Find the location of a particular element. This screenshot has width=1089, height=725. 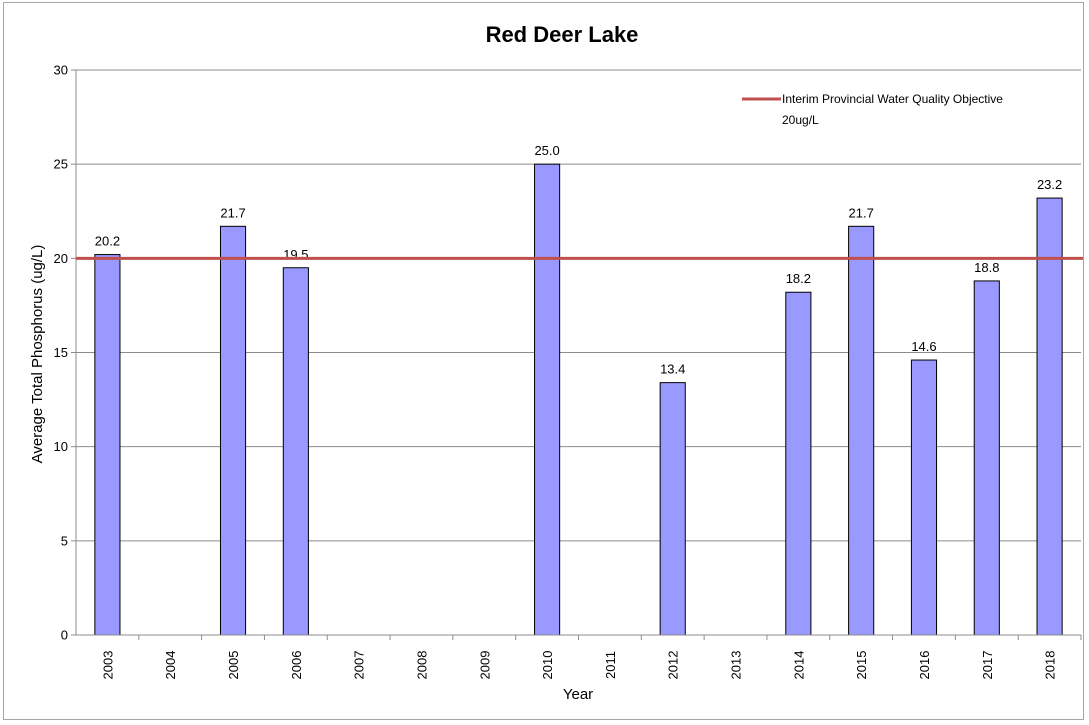

x-tick-label: 2009 is located at coordinates (484, 665).